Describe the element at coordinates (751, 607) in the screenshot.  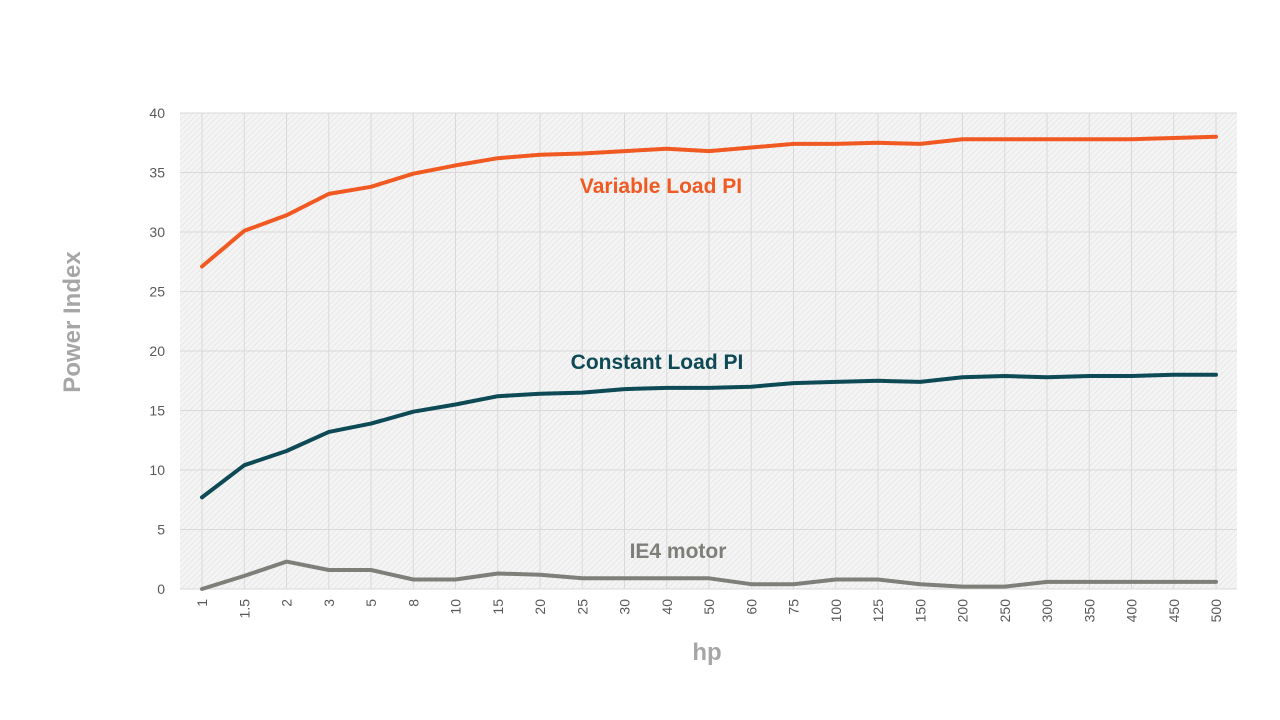
I see `x-tick-label: 60` at that location.